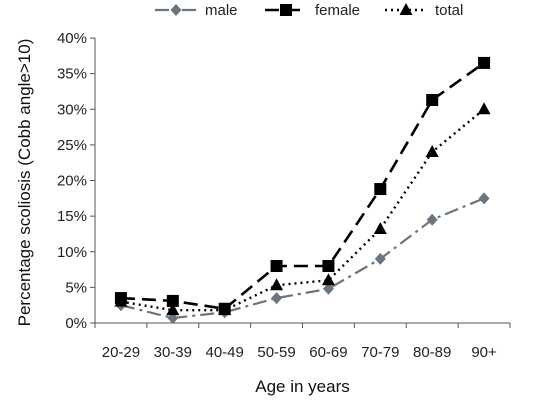 This screenshot has width=540, height=405. Describe the element at coordinates (225, 352) in the screenshot. I see `x-tick-label: 40-49` at that location.